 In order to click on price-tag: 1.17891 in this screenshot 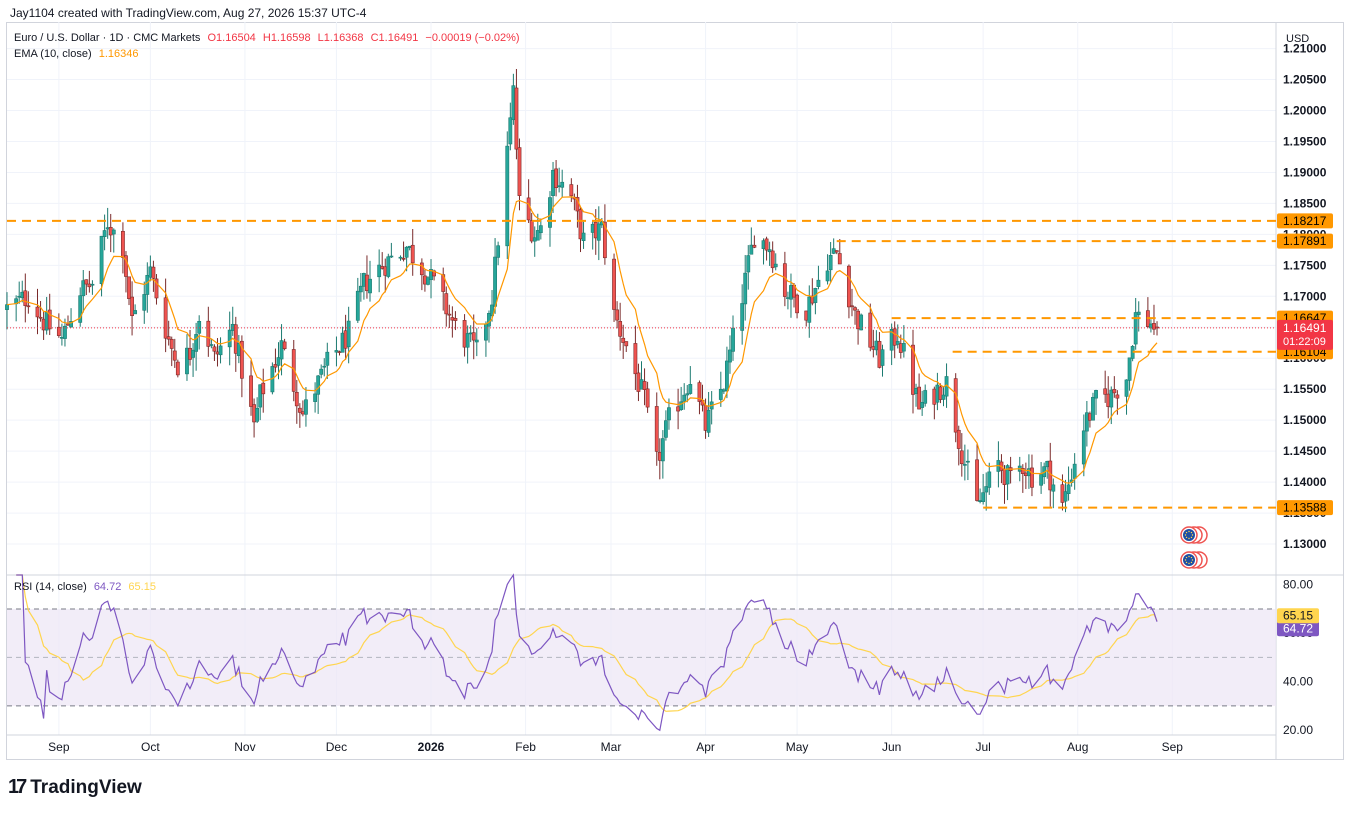, I will do `click(1305, 241)`.